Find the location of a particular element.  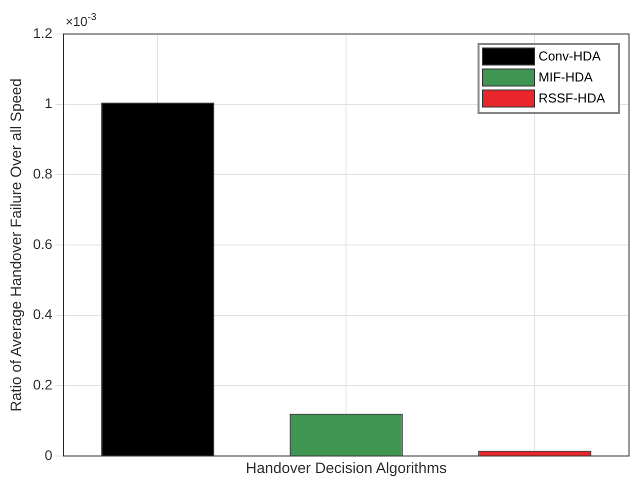

x-axis-title: Handover Decision Algorithms is located at coordinates (346, 469).